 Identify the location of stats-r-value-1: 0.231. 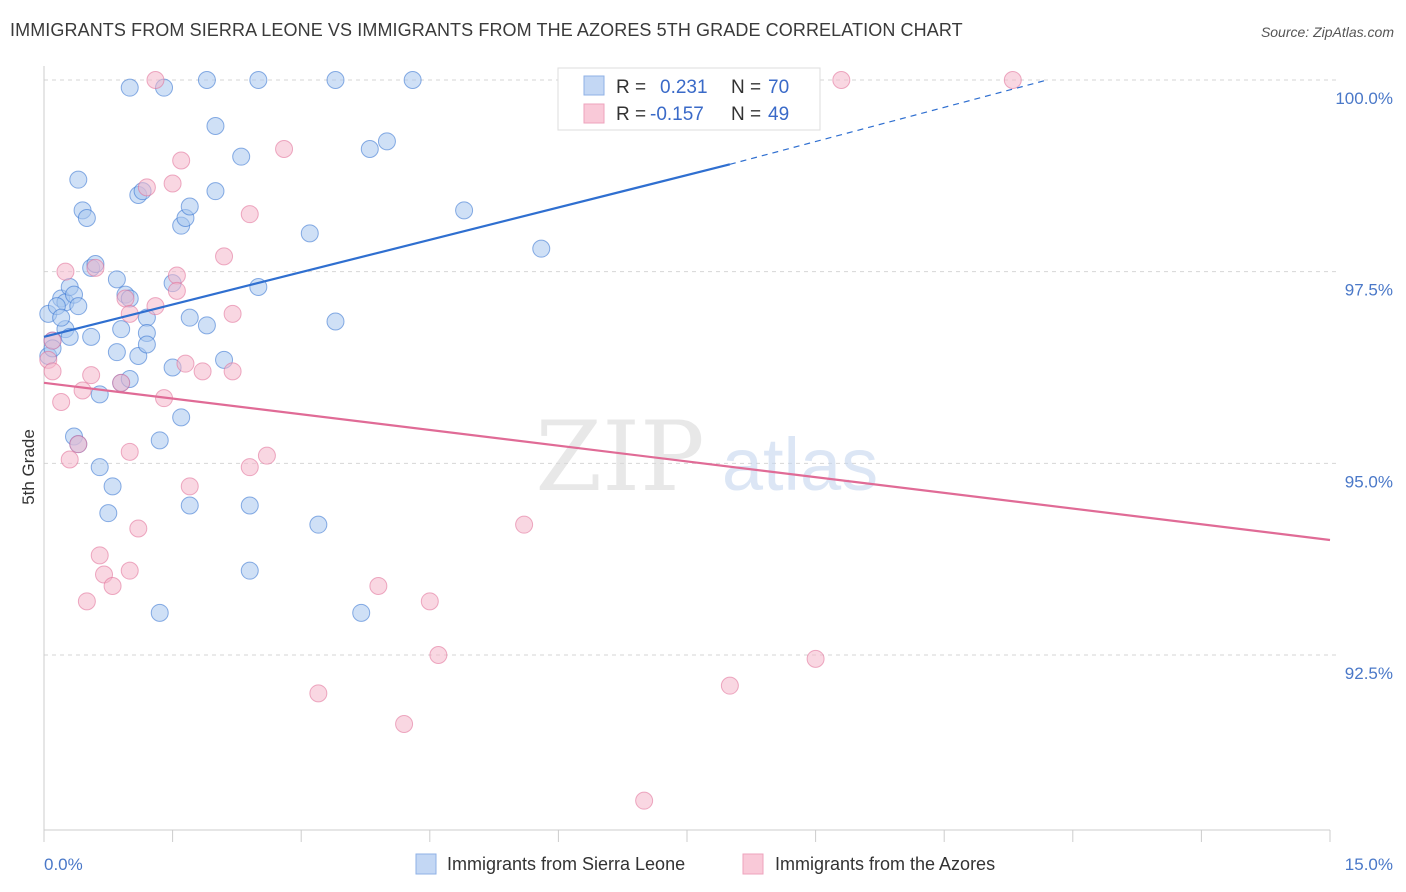
(684, 87).